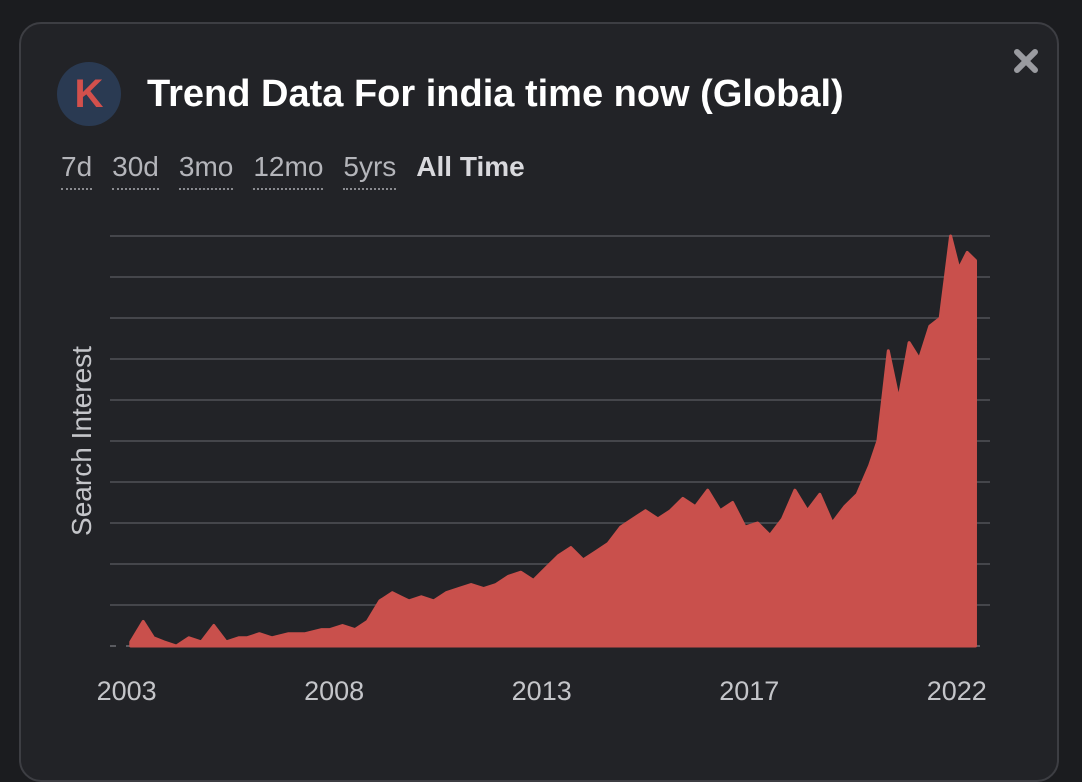 The width and height of the screenshot is (1082, 782). What do you see at coordinates (81, 441) in the screenshot?
I see `y-axis-label: Search Interest` at bounding box center [81, 441].